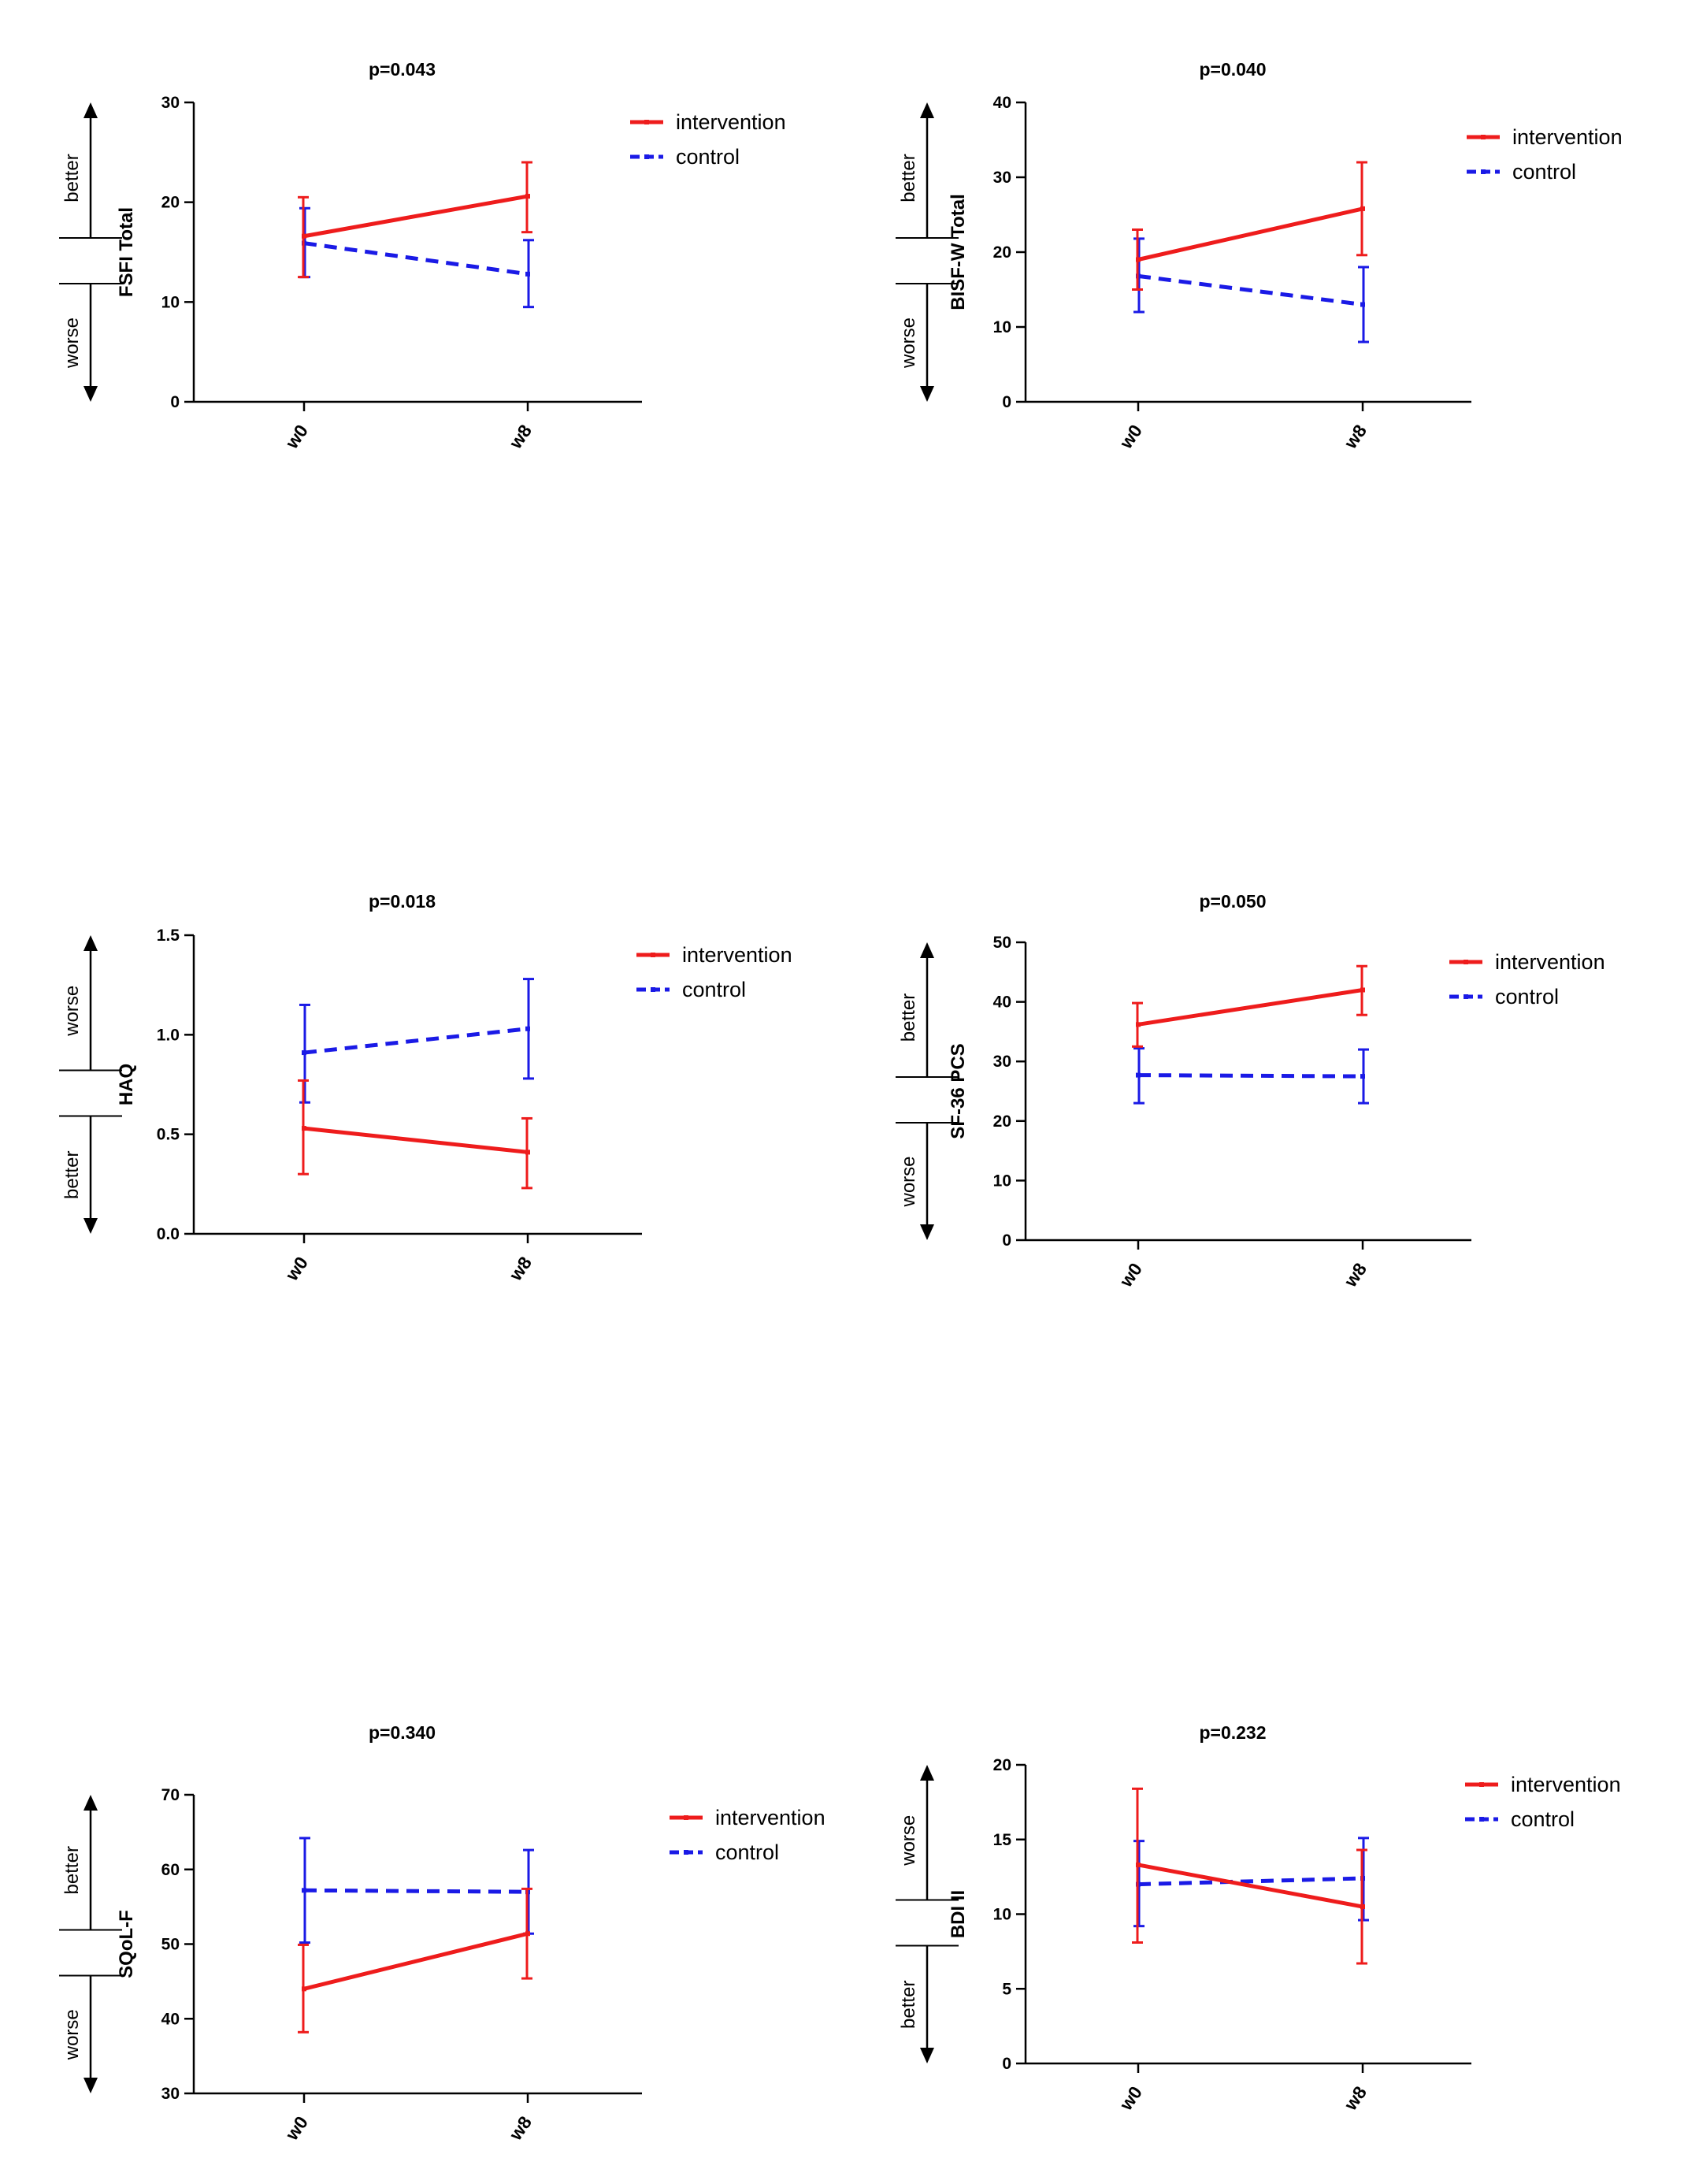 This screenshot has height=2184, width=1688. What do you see at coordinates (126, 1944) in the screenshot?
I see `y-axis-label: SQoL-F` at bounding box center [126, 1944].